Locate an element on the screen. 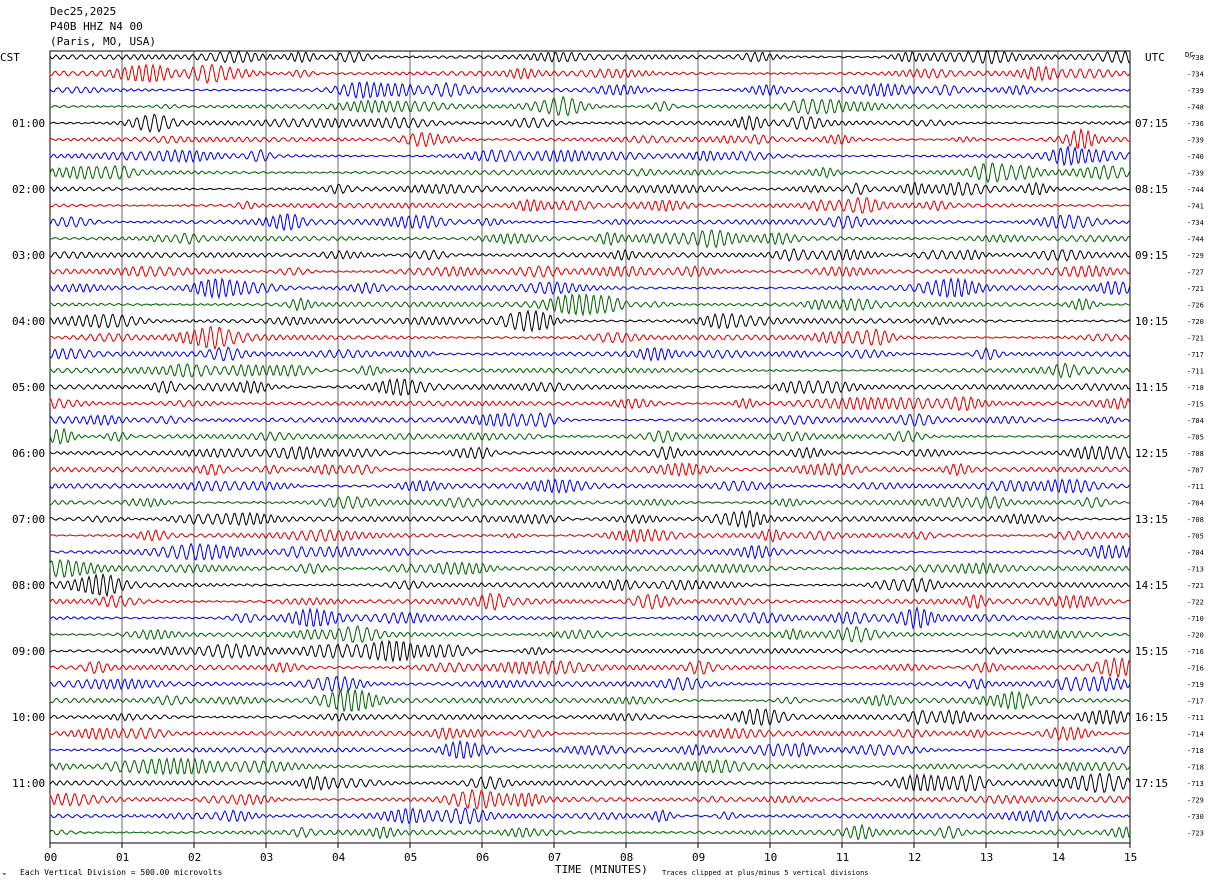  hour-label-left: 05:00 is located at coordinates (28, 387).